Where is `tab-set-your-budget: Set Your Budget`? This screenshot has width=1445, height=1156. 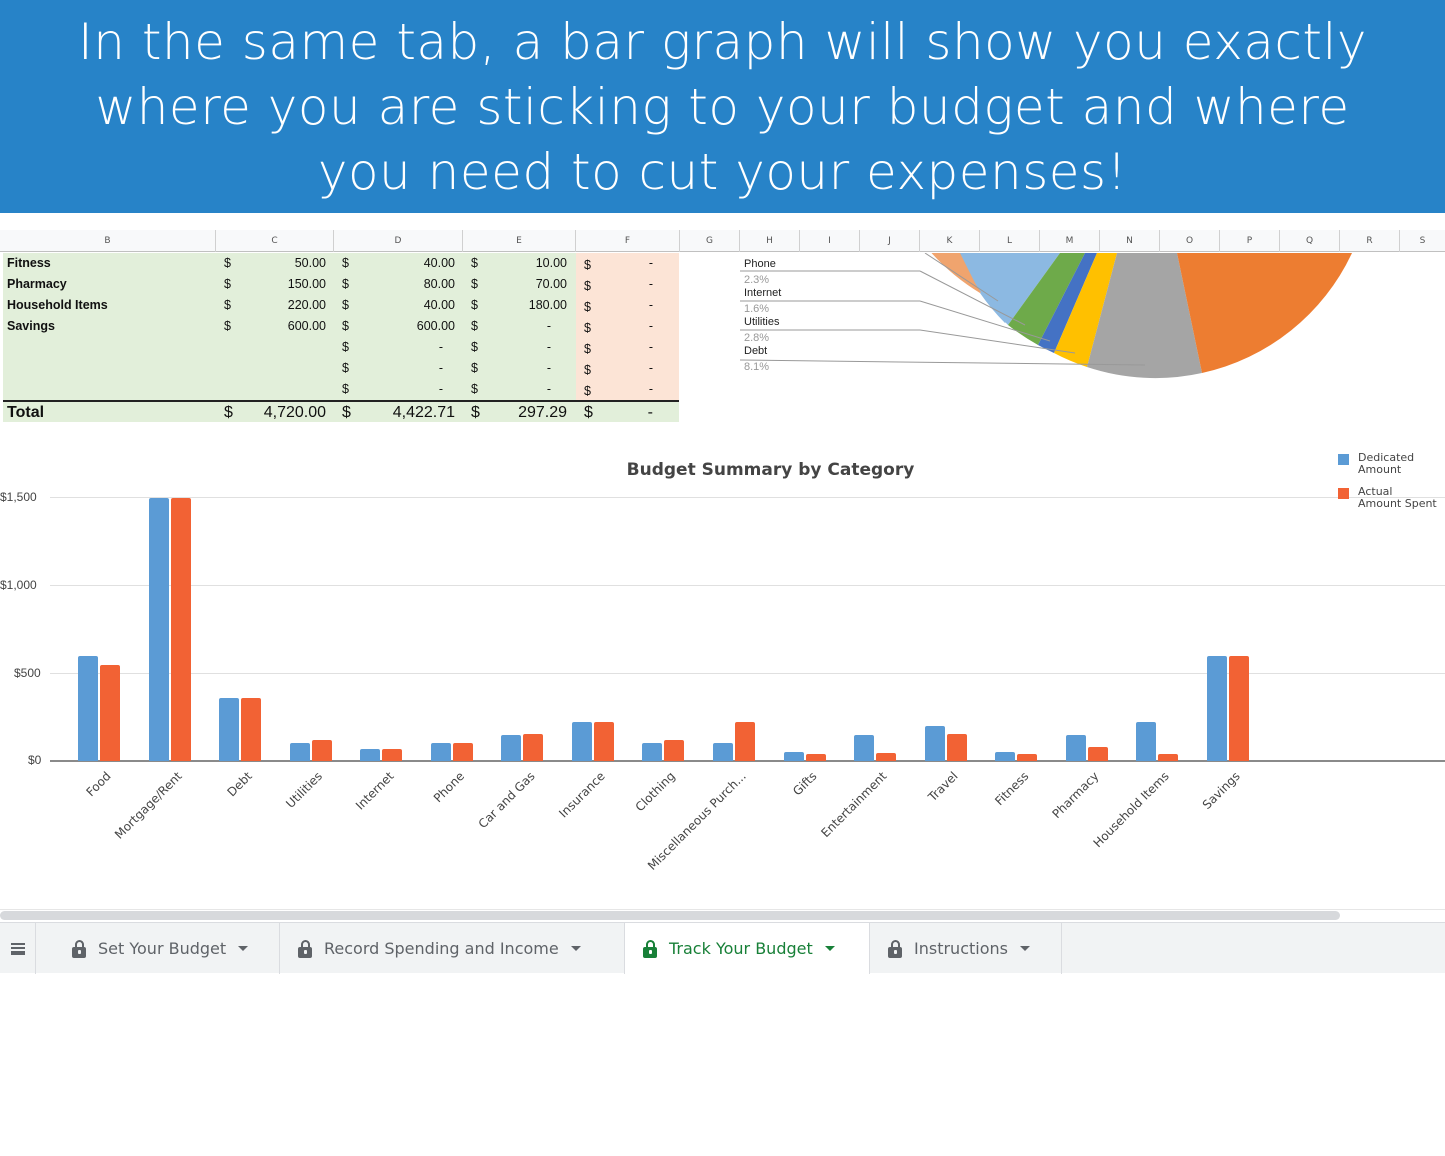
tab-set-your-budget: Set Your Budget is located at coordinates (167, 948).